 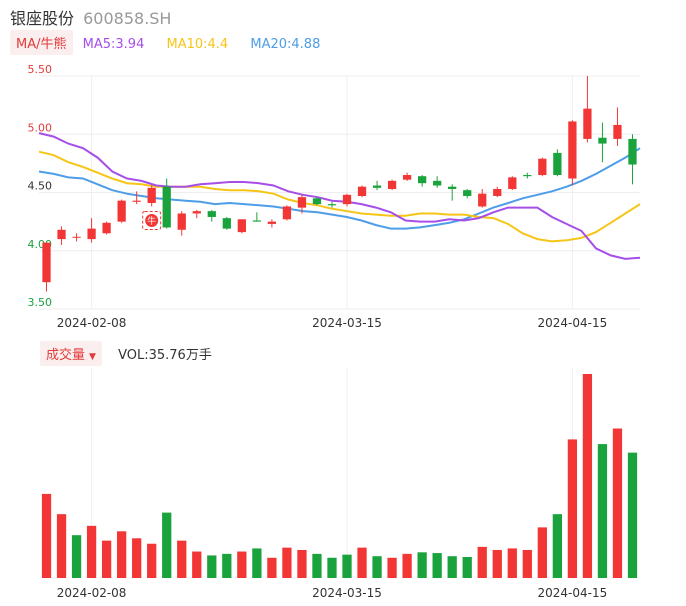 What do you see at coordinates (40, 302) in the screenshot?
I see `y-tick-label: 3.50` at bounding box center [40, 302].